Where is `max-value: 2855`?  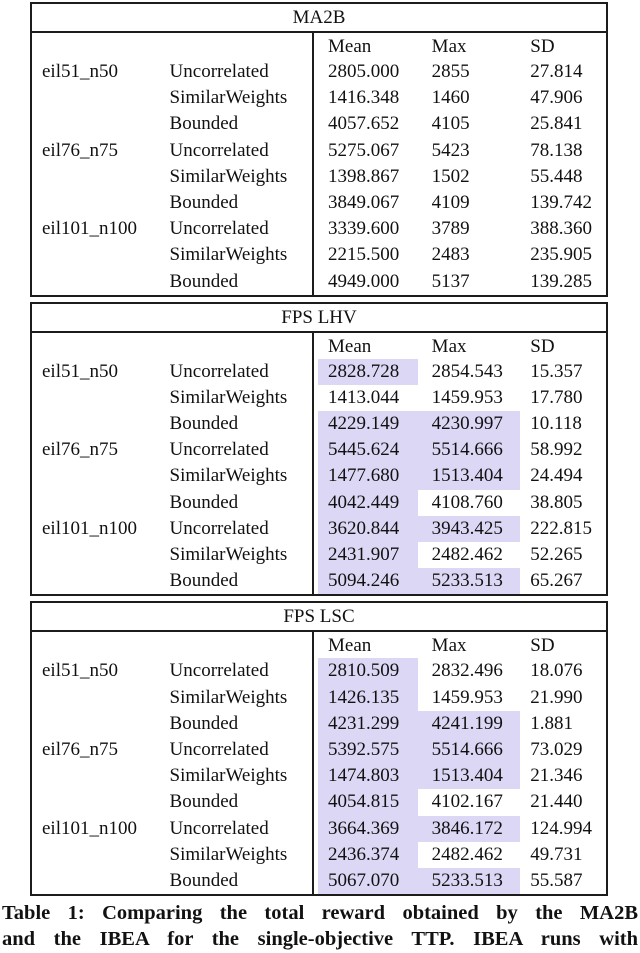
max-value: 2855 is located at coordinates (450, 71).